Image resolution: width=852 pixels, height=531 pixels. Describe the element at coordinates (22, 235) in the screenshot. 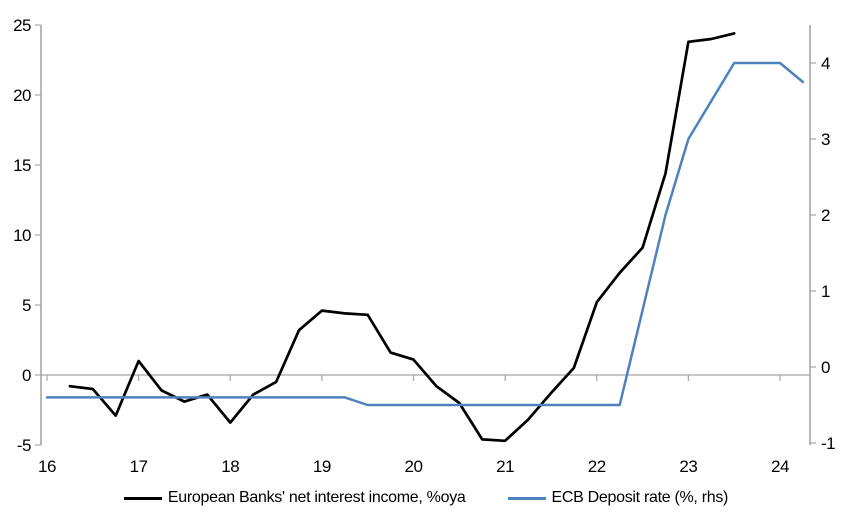

I see `left-y-label: 10` at that location.